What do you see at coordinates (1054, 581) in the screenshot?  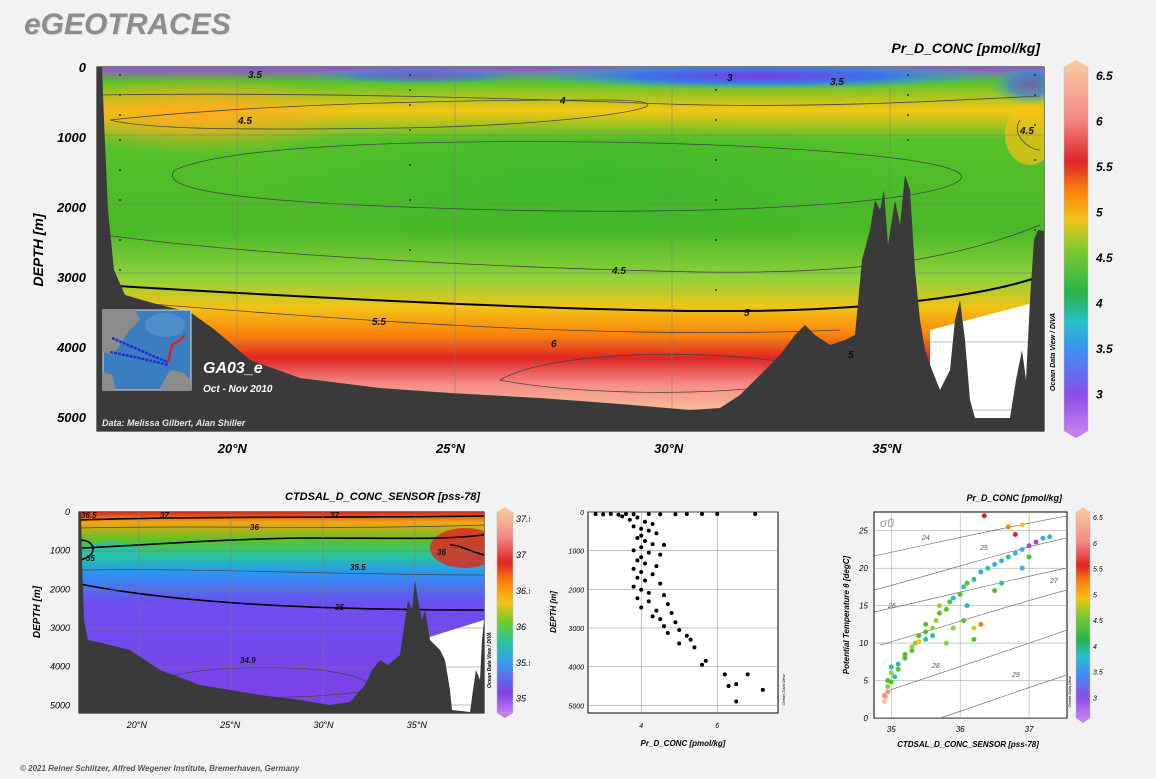 I see `isoline-label: 27` at bounding box center [1054, 581].